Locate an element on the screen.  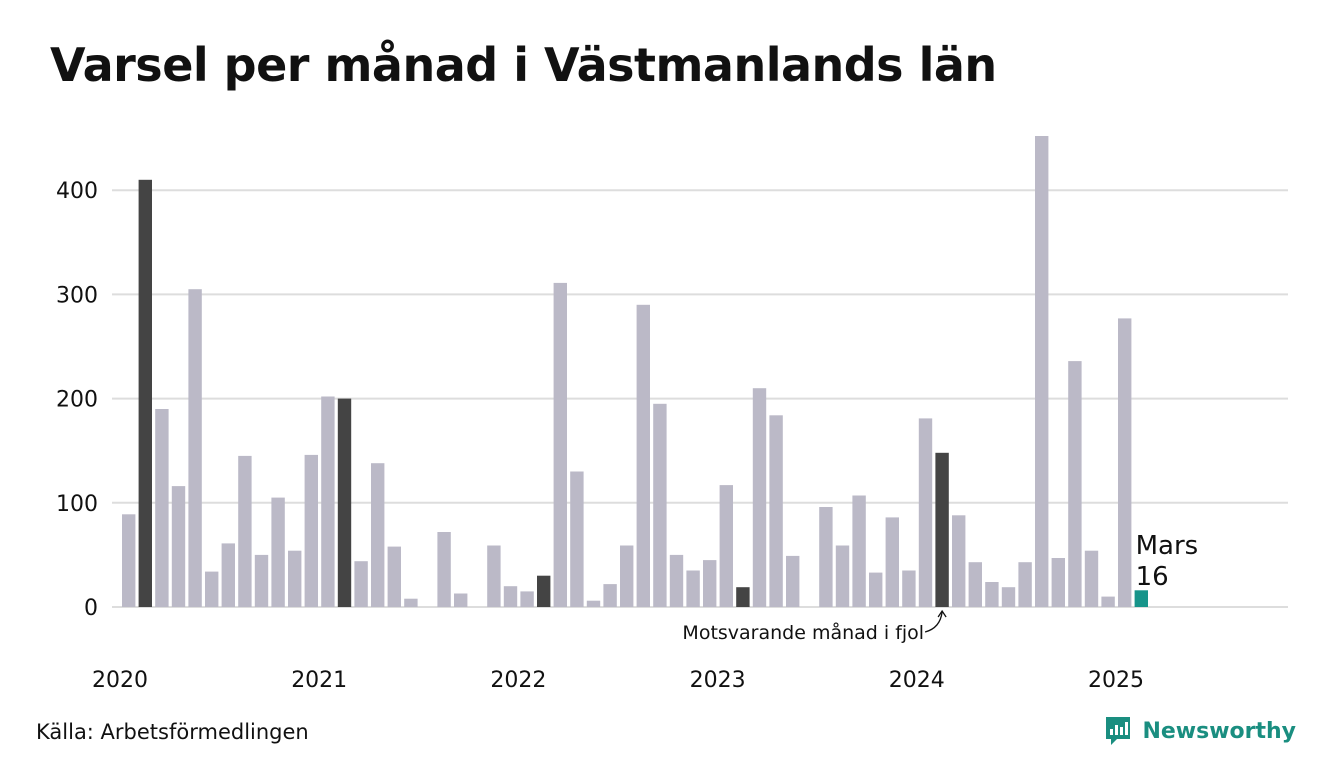
y-tick-label: 400 is located at coordinates (77, 191).